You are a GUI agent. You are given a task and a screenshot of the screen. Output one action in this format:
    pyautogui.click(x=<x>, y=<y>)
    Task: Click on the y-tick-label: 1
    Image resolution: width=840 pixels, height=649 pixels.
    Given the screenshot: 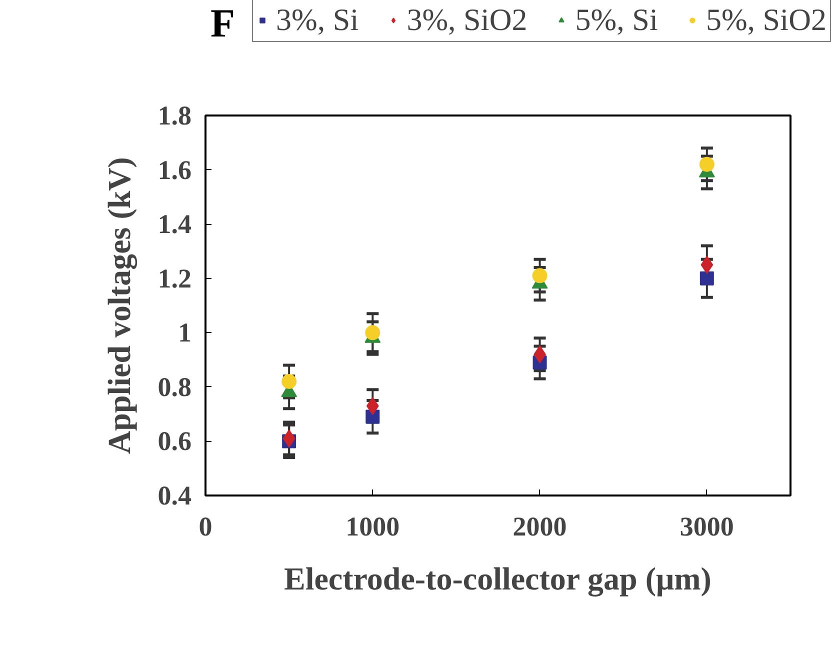 What is the action you would take?
    pyautogui.click(x=185, y=333)
    